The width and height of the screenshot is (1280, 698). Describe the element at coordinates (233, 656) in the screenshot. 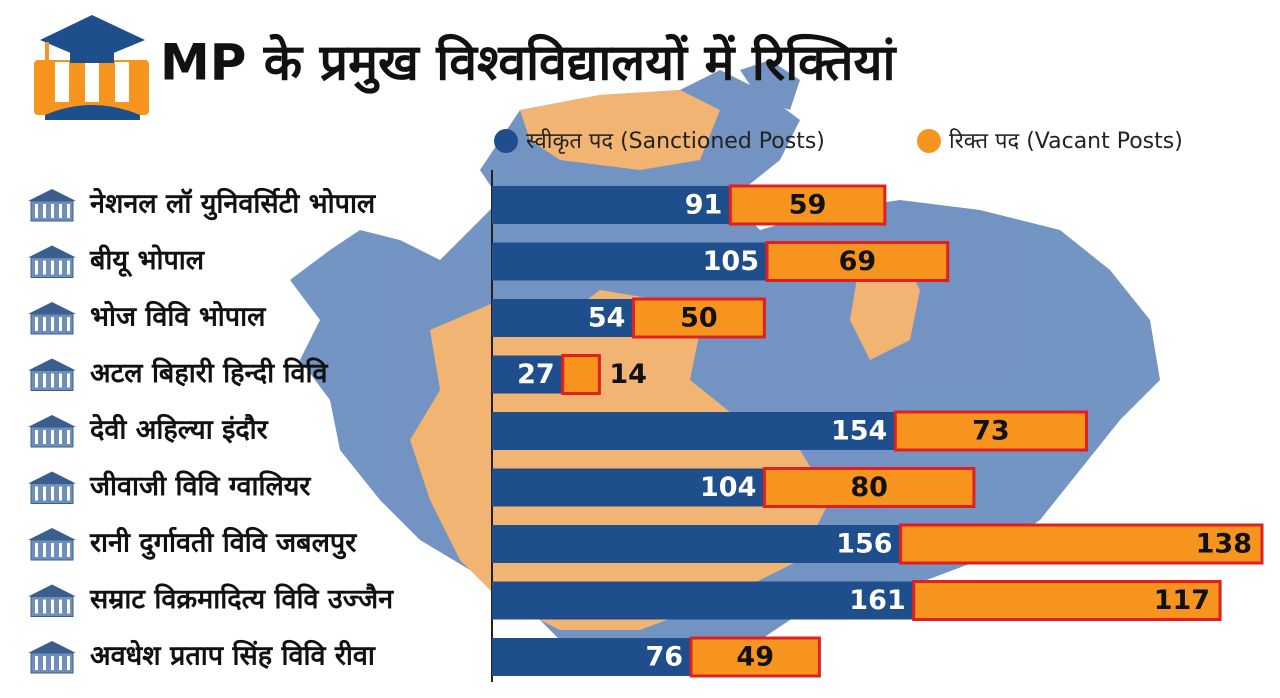

I see `category-label: अवधेश प्रताप सिंह विवि रीवा` at that location.